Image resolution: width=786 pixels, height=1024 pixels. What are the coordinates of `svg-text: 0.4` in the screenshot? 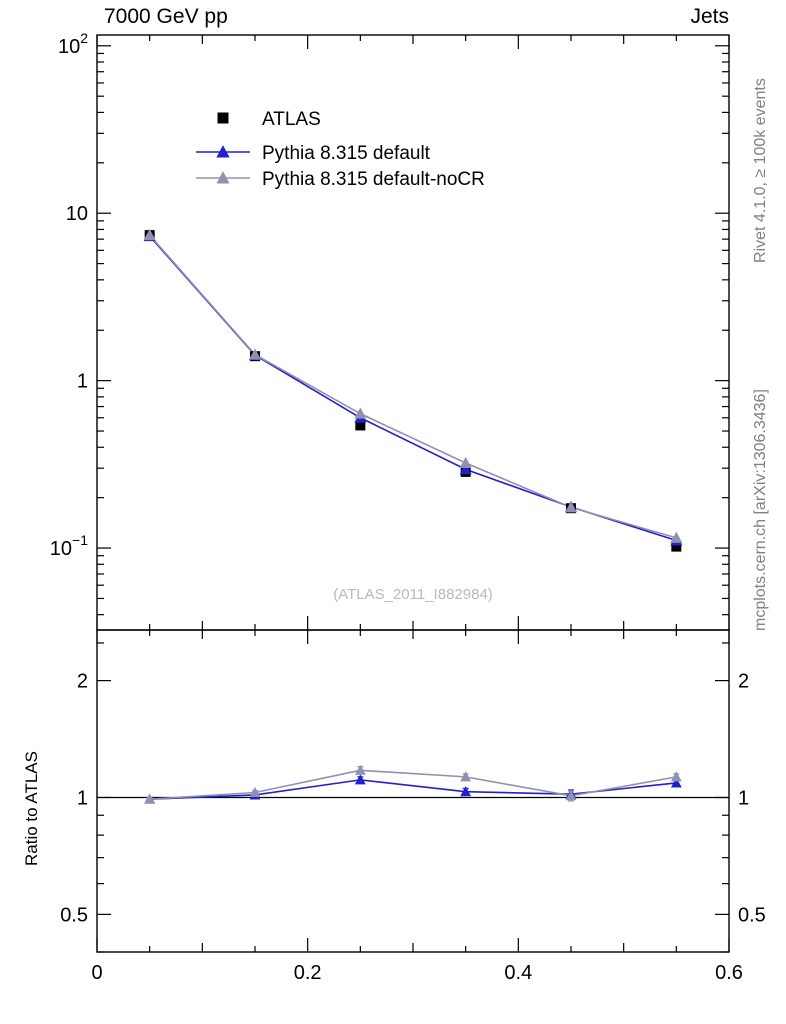 It's located at (518, 973).